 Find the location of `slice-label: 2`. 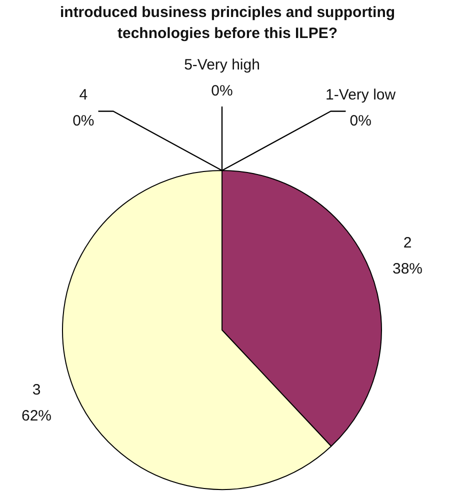

slice-label: 2 is located at coordinates (407, 243).